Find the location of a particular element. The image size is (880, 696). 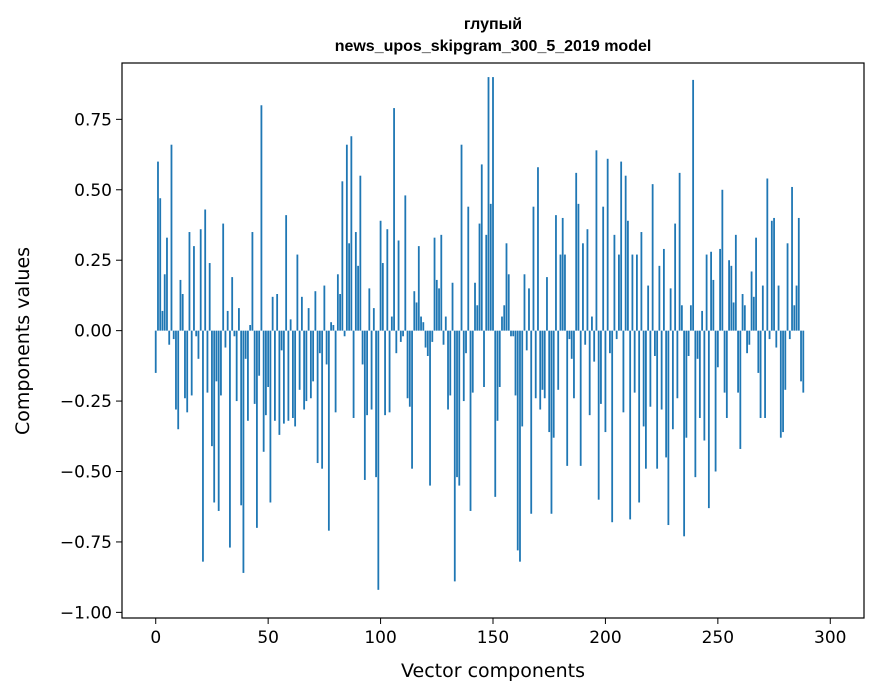

x-tick-label: 150 is located at coordinates (493, 638).